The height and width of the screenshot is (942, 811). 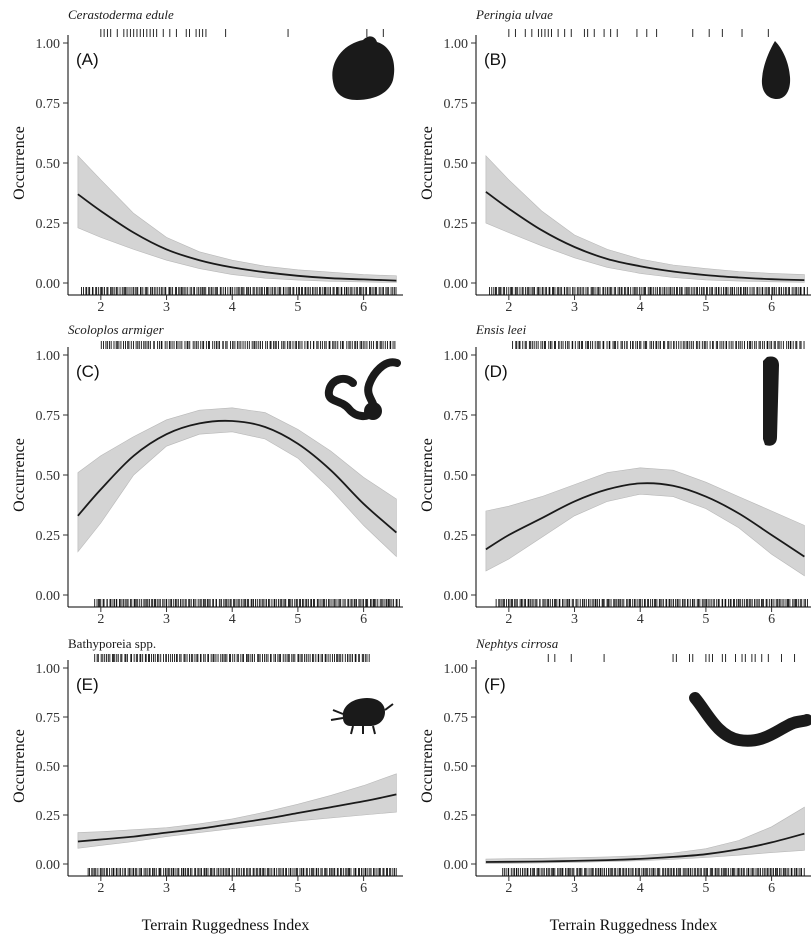 What do you see at coordinates (87, 59) in the screenshot?
I see `panel-label: (A)` at bounding box center [87, 59].